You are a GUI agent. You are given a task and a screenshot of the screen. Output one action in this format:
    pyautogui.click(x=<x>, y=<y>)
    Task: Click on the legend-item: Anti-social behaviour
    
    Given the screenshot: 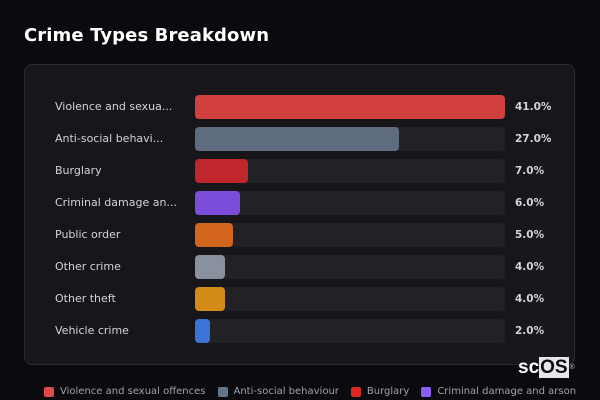 What is the action you would take?
    pyautogui.click(x=278, y=391)
    